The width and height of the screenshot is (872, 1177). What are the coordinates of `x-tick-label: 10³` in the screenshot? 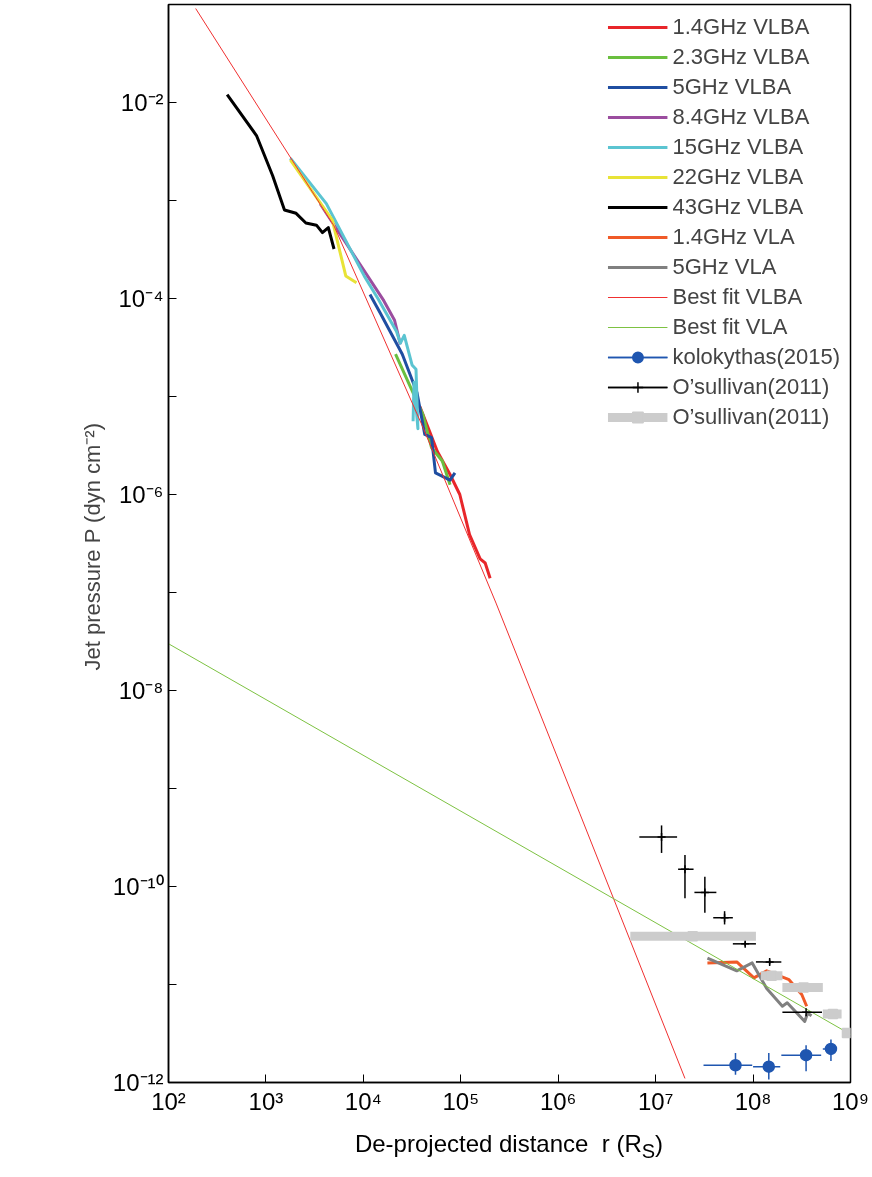 It's located at (266, 1101).